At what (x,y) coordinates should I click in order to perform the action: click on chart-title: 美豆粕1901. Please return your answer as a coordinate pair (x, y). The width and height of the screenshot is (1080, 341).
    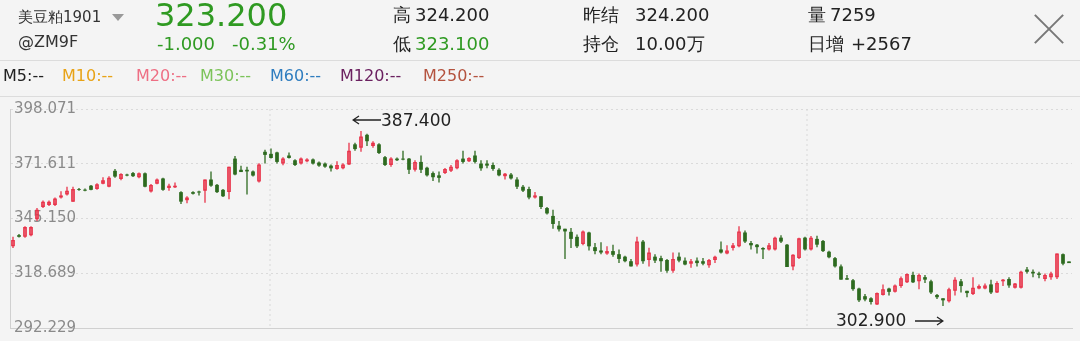
    Looking at the image, I should click on (60, 17).